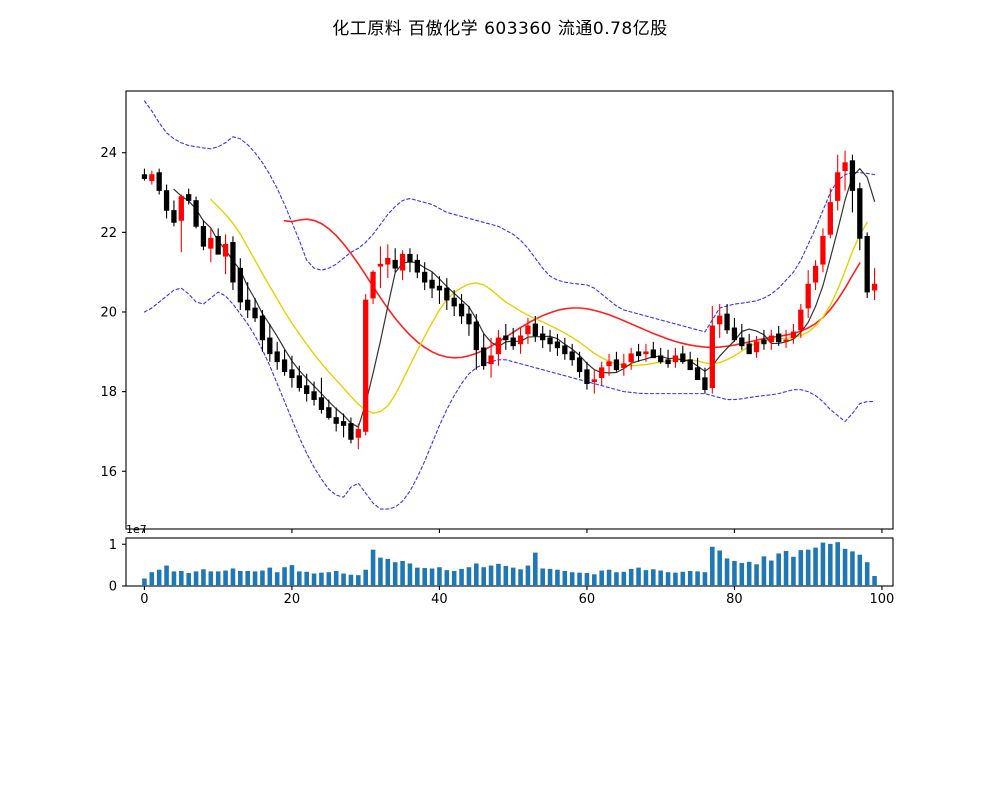 The width and height of the screenshot is (1000, 800). Describe the element at coordinates (108, 233) in the screenshot. I see `price-tick-label: 22` at that location.